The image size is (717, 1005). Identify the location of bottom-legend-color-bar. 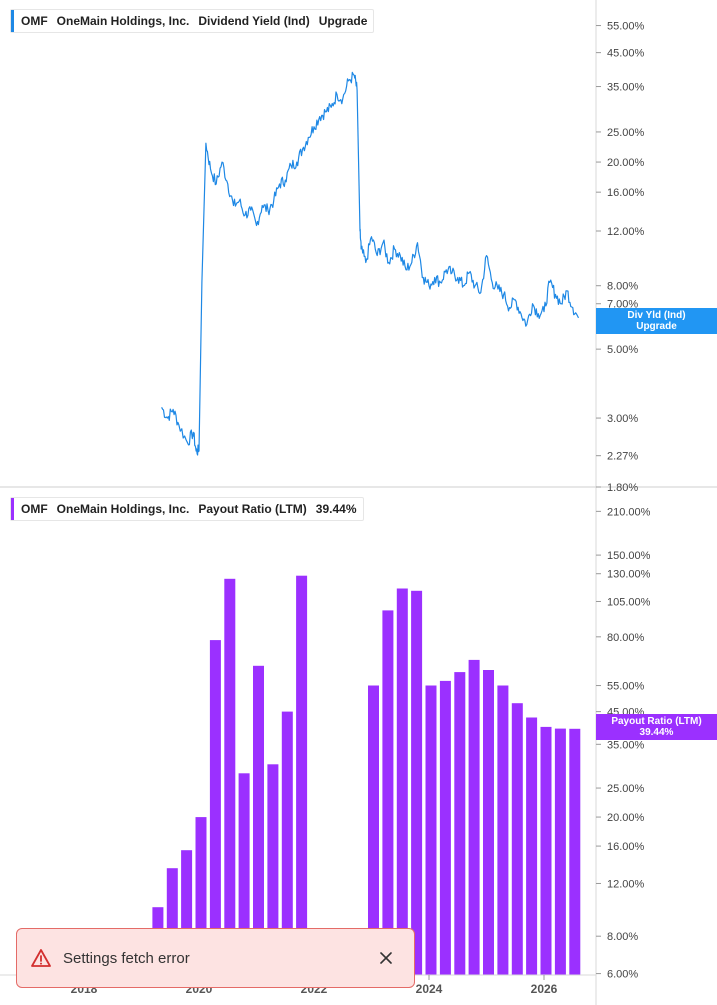
(12, 509).